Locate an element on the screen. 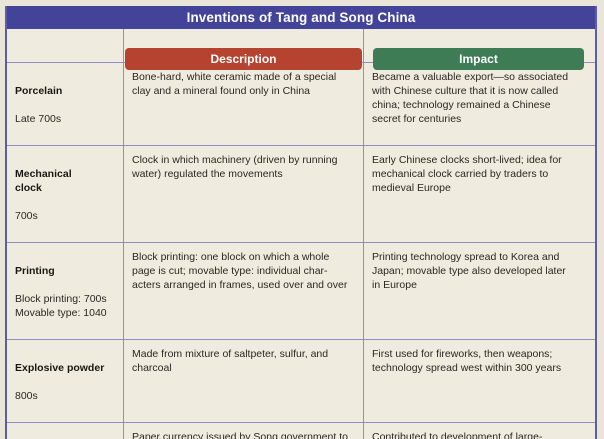 Image resolution: width=604 pixels, height=439 pixels. invention-cell: Explosive powder 800s is located at coordinates (65, 381).